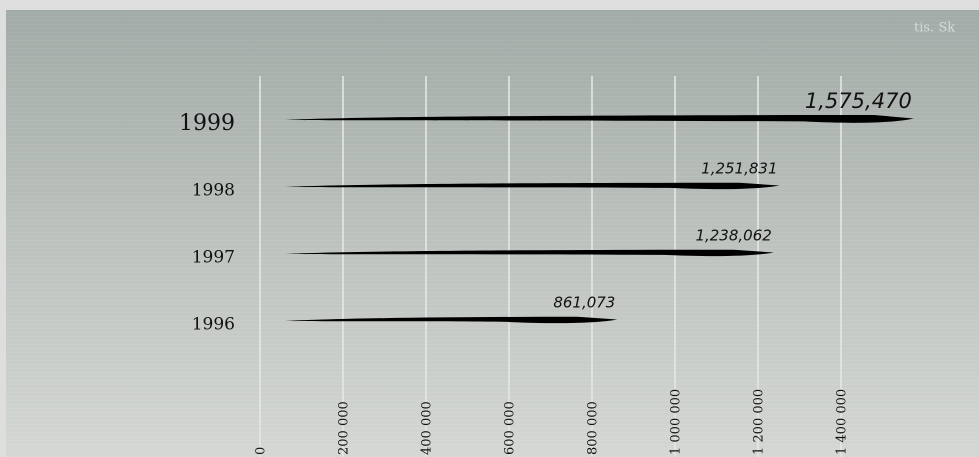 The height and width of the screenshot is (457, 979). What do you see at coordinates (842, 422) in the screenshot?
I see `x-tick-label: 1 400 000` at bounding box center [842, 422].